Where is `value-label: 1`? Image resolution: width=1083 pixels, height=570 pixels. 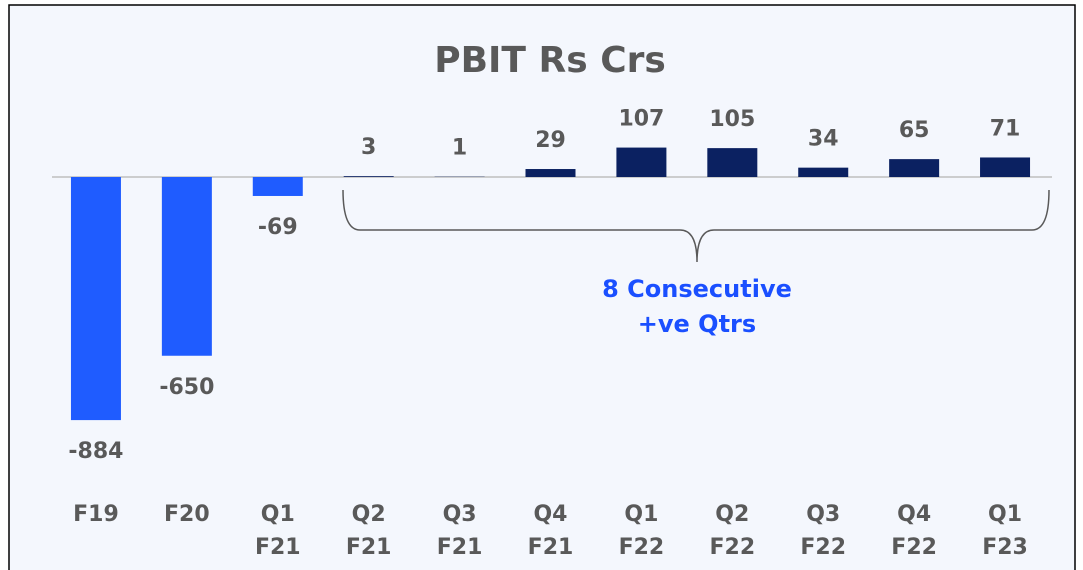
value-label: 1 is located at coordinates (459, 148).